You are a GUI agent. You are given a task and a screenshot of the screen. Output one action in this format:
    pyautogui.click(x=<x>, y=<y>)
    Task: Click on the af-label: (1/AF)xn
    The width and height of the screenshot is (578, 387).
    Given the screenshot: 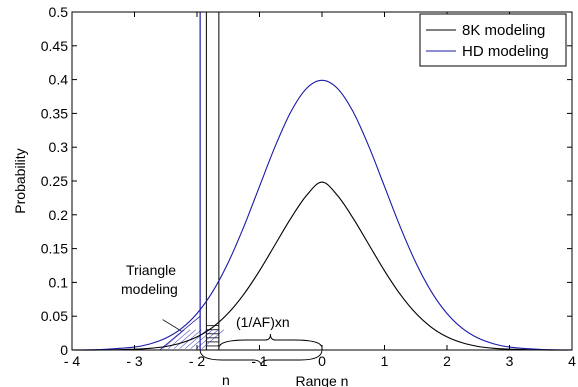 What is the action you would take?
    pyautogui.click(x=263, y=322)
    